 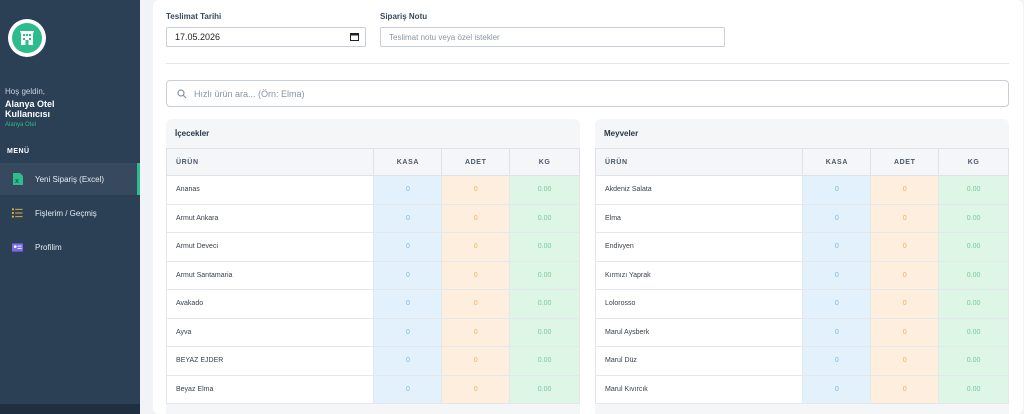 What do you see at coordinates (270, 304) in the screenshot?
I see `product-name-cell: Avakado` at bounding box center [270, 304].